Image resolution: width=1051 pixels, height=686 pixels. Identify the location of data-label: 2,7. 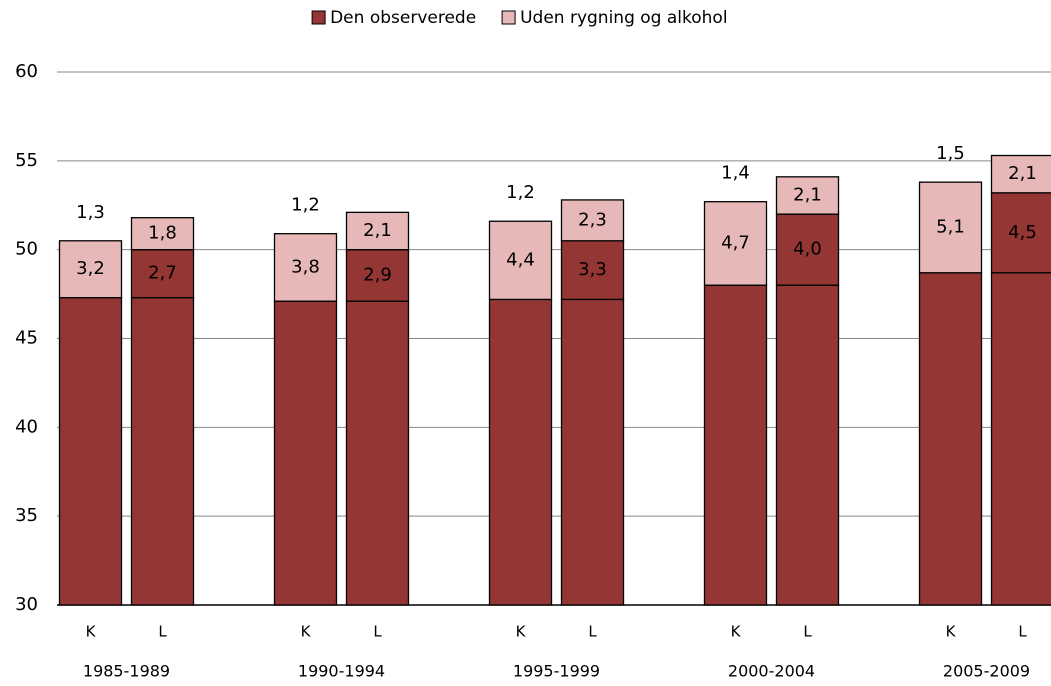
(162, 273).